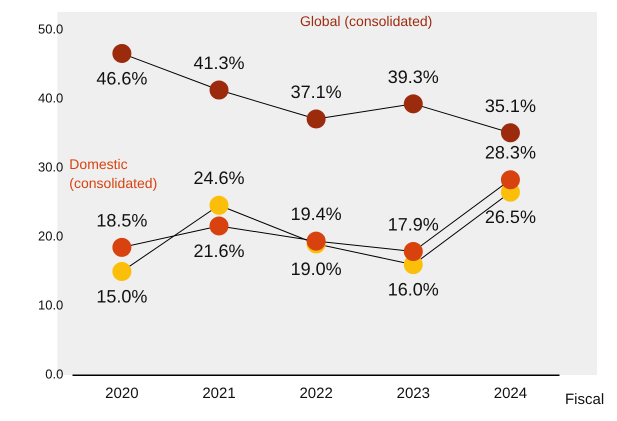 The image size is (617, 421). I want to click on data-label: 15.0%, so click(122, 296).